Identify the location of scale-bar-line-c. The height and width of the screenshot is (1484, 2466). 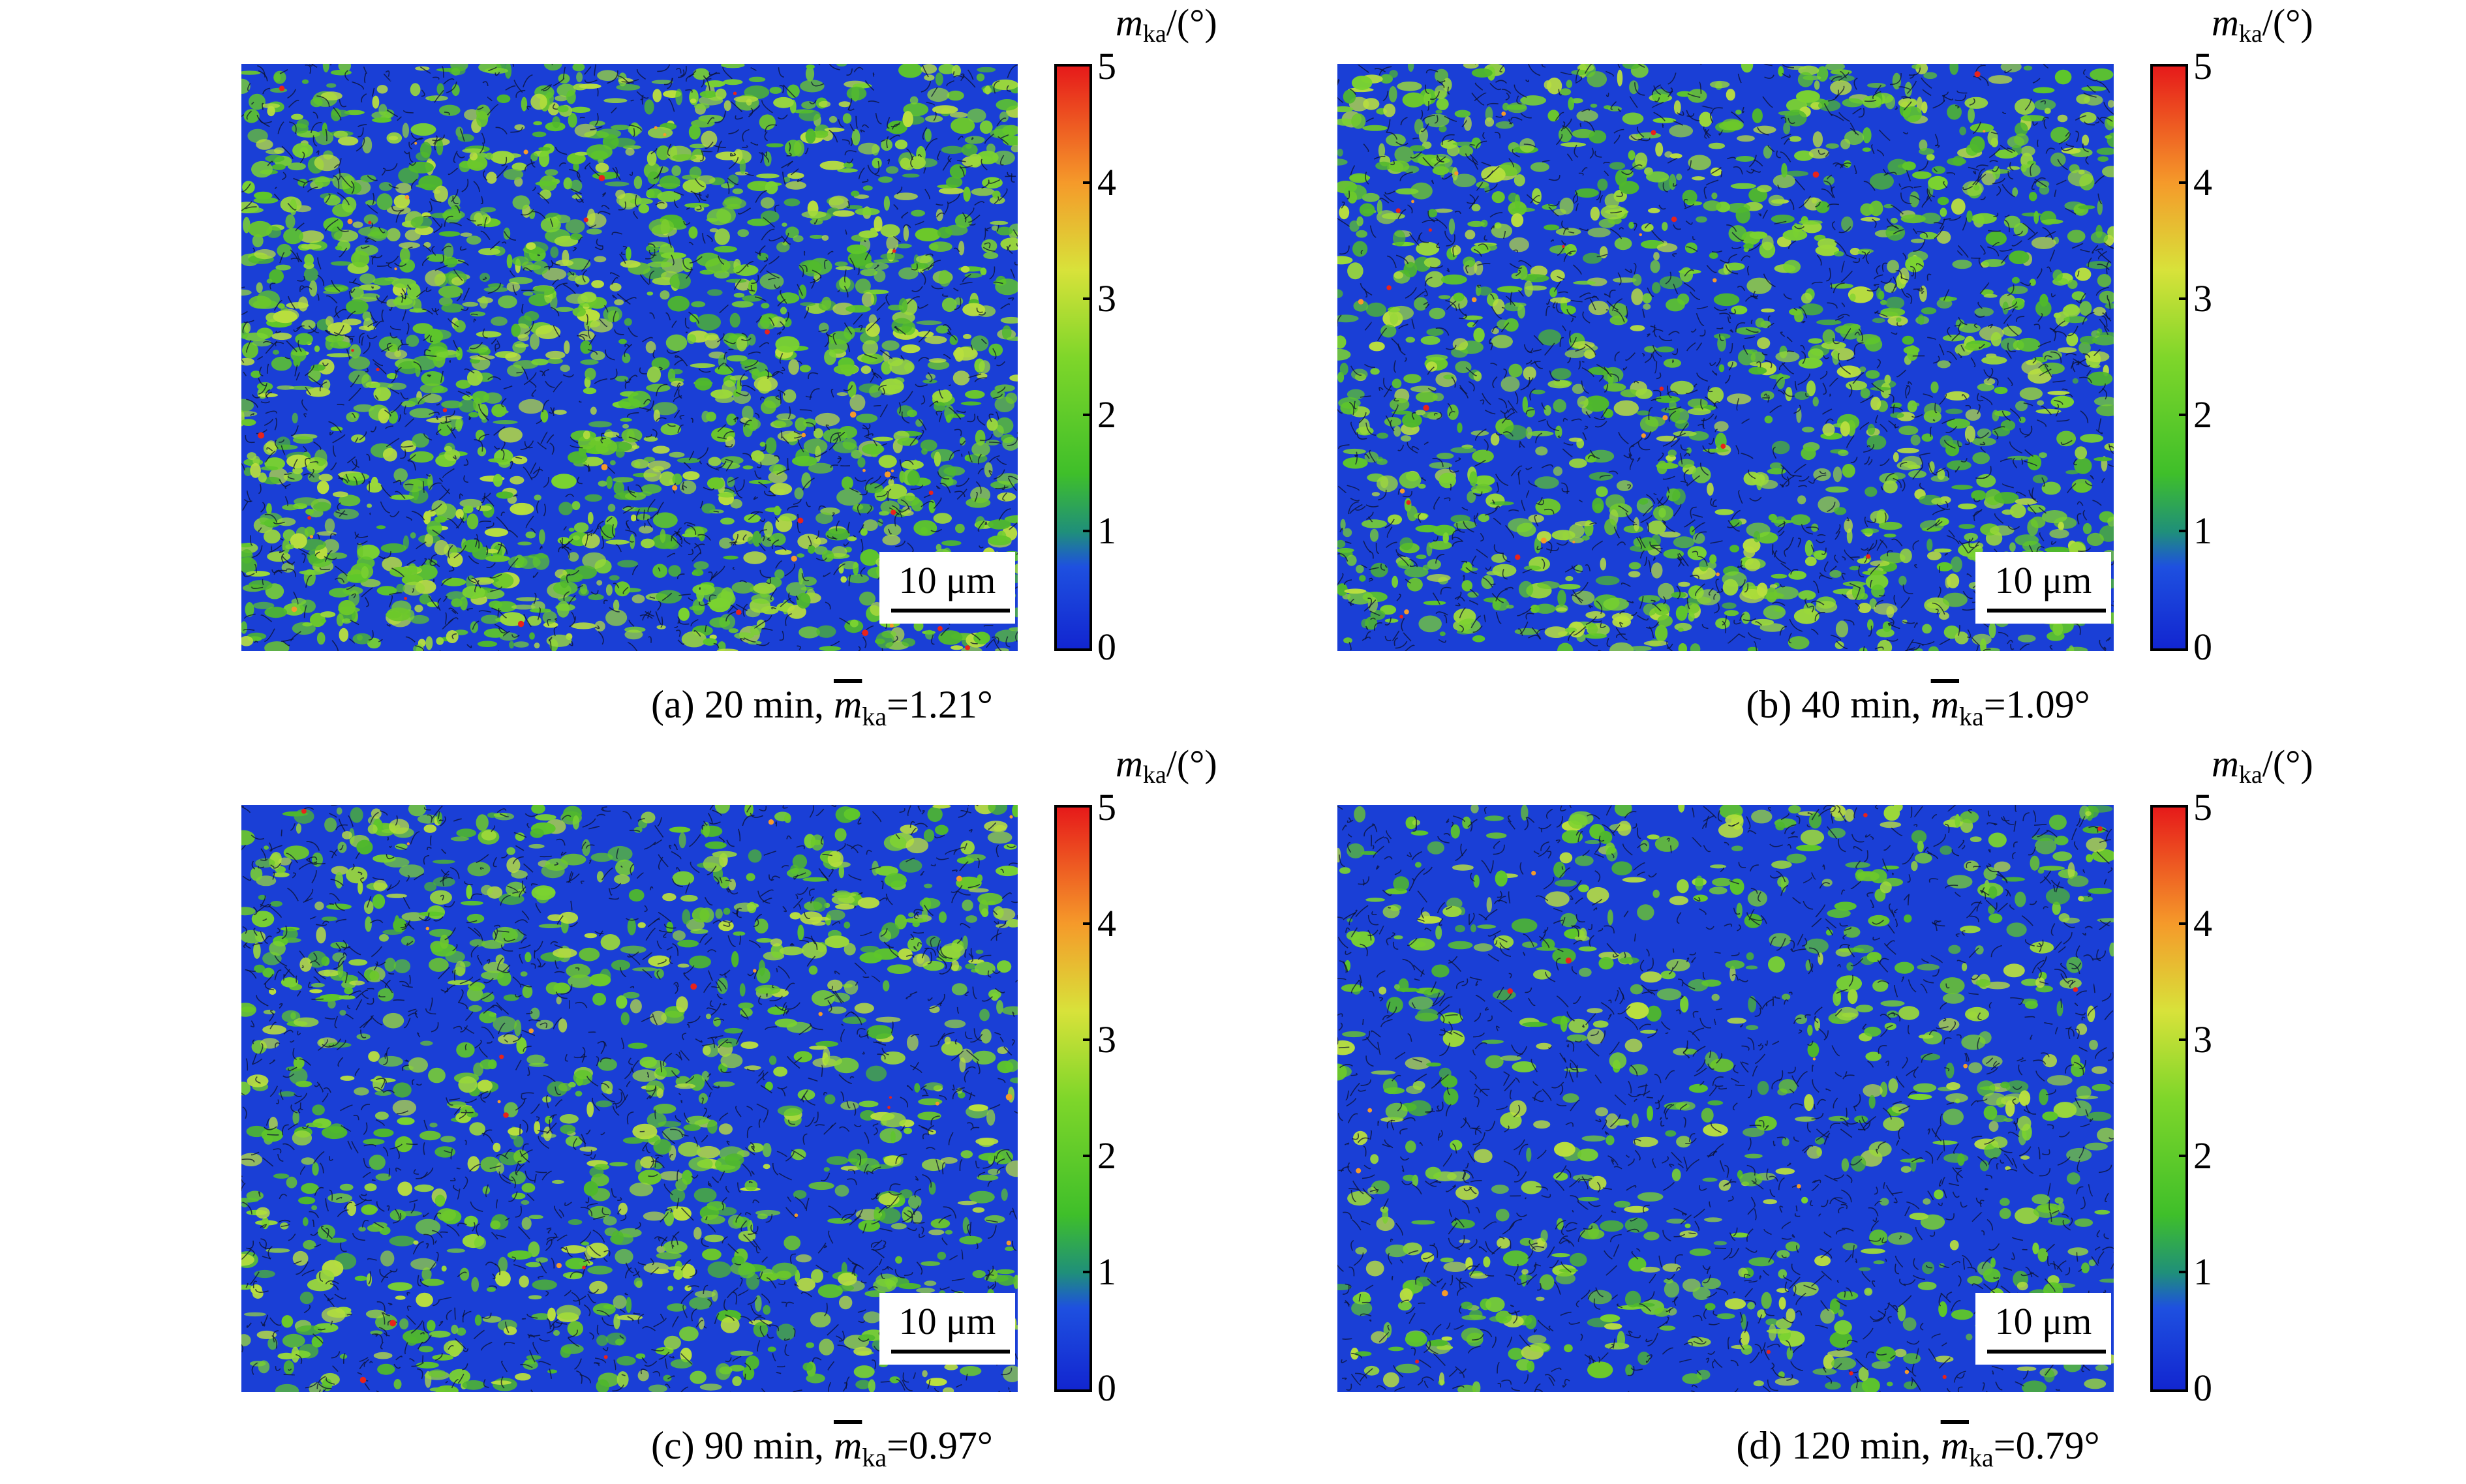
(950, 1352).